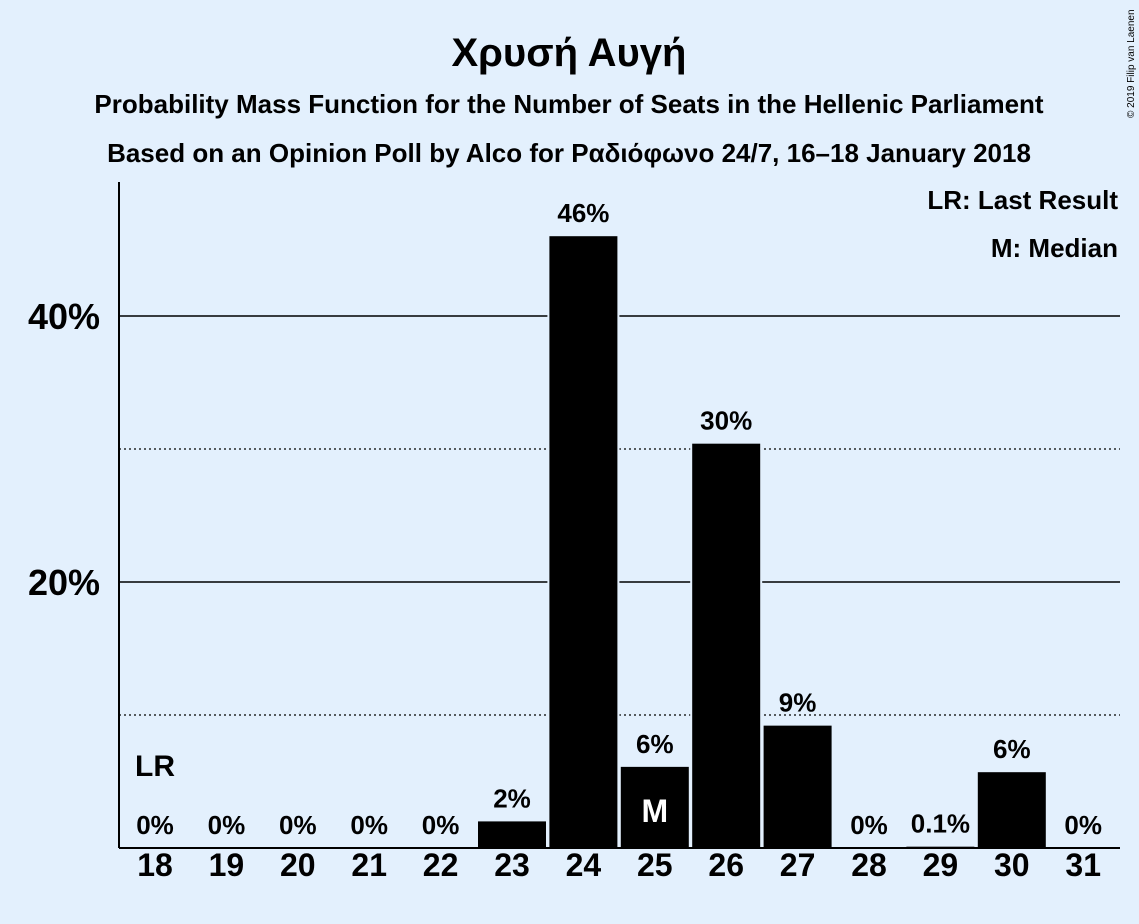 The width and height of the screenshot is (1139, 924). Describe the element at coordinates (798, 865) in the screenshot. I see `x-tick-label: 27` at that location.